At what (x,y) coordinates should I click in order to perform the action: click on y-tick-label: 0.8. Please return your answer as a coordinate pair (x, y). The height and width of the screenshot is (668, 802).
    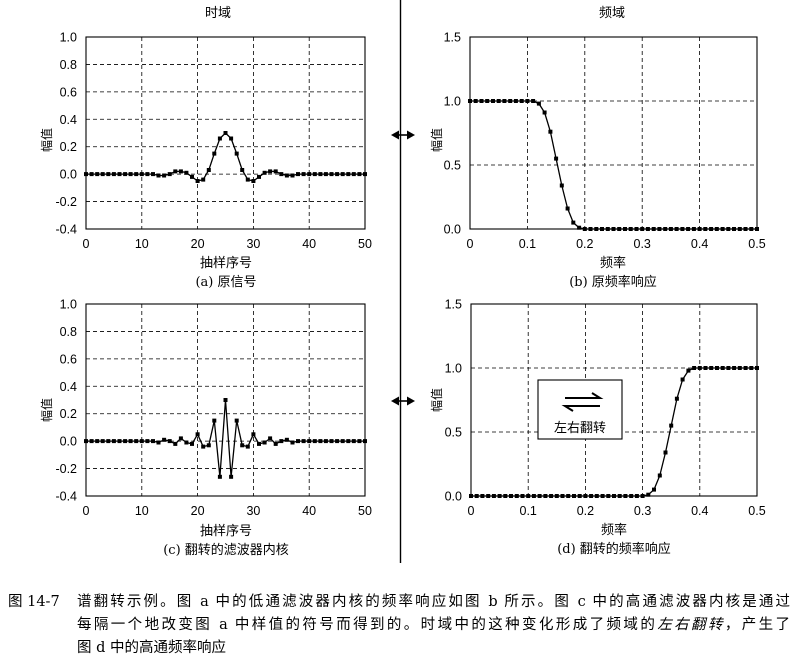
    Looking at the image, I should click on (68, 332).